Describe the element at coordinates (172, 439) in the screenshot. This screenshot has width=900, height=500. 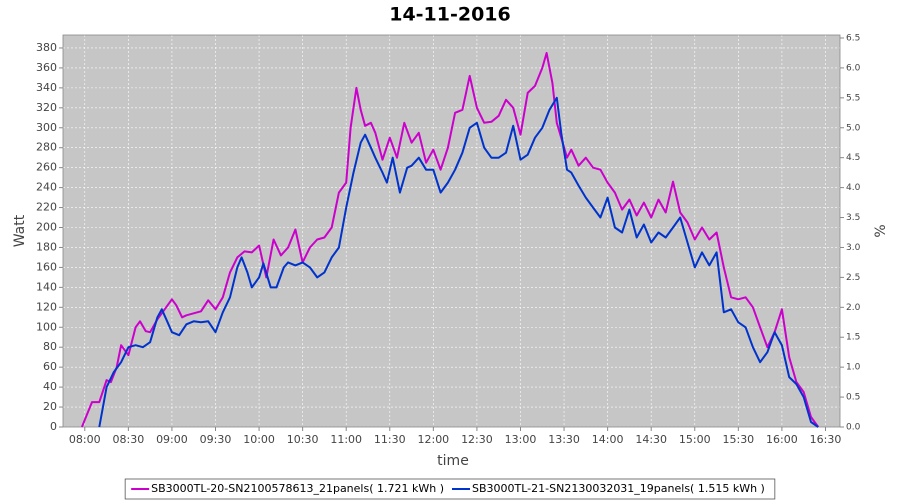
I see `x-tick-label: 09:00` at that location.